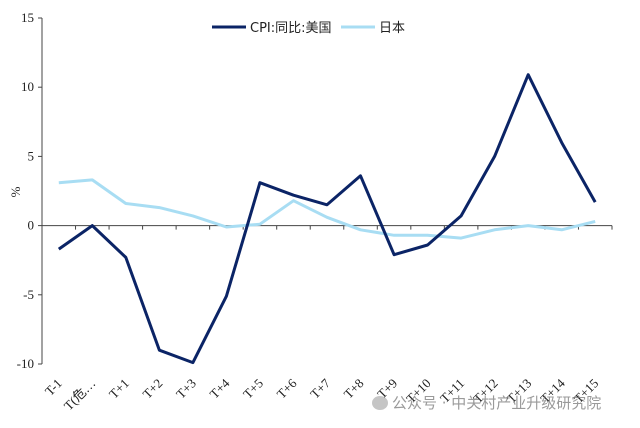  I want to click on watermark-text: 公众号 · 中关村产业升级研究院, so click(497, 403).